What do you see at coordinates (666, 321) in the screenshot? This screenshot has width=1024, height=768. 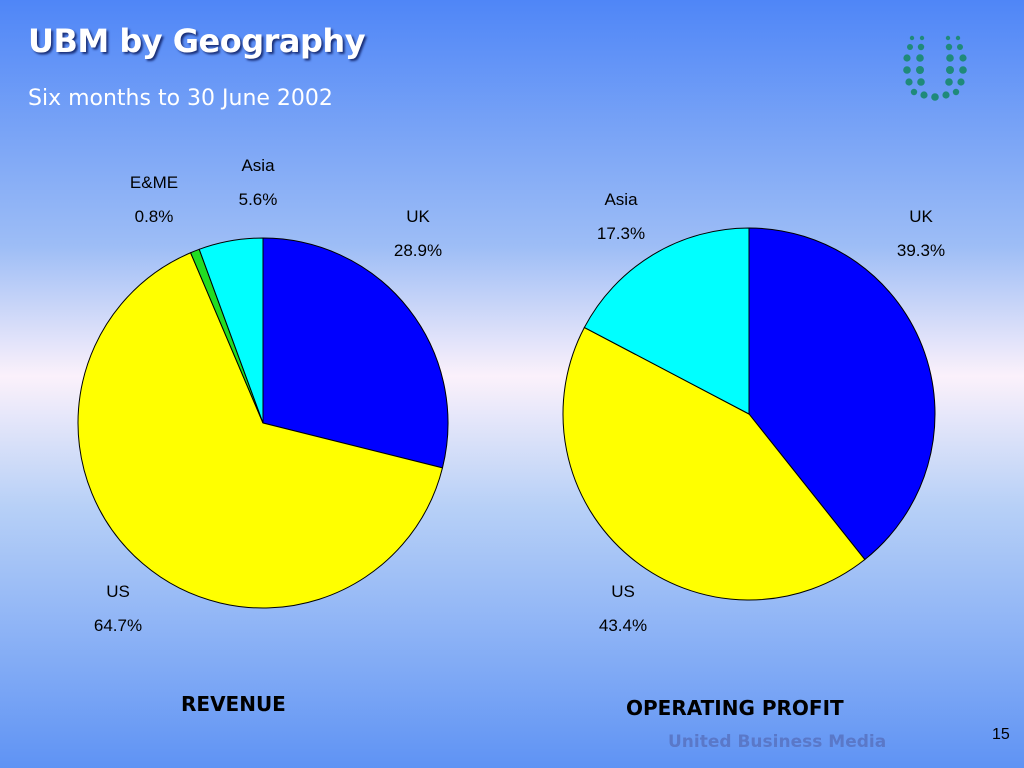 I see `operating-profit-slice-asia` at bounding box center [666, 321].